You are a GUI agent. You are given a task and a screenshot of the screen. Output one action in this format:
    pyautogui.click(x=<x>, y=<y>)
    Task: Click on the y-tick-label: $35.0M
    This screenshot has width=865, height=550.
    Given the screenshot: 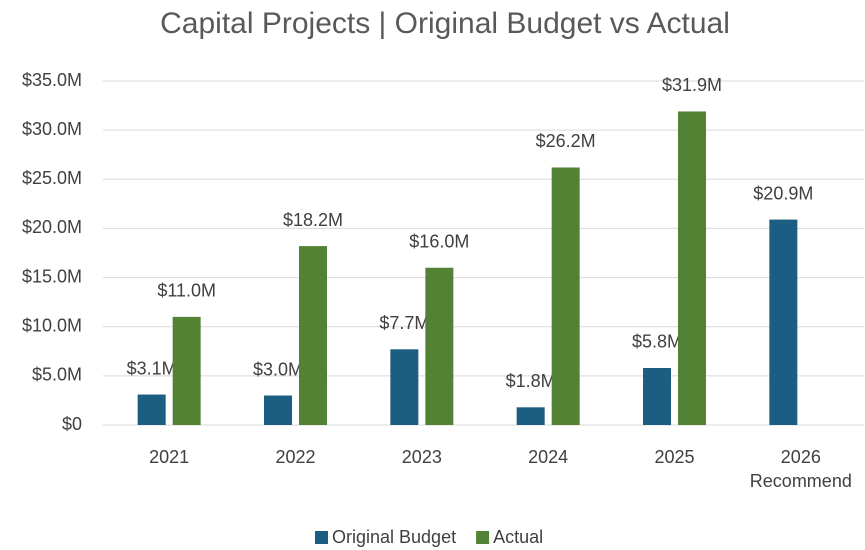 What is the action you would take?
    pyautogui.click(x=52, y=80)
    